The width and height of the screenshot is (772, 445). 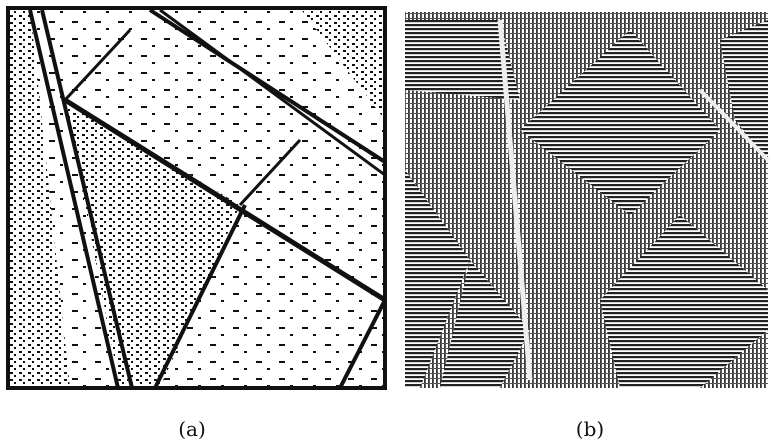 I want to click on panel-label: (b), so click(x=590, y=429).